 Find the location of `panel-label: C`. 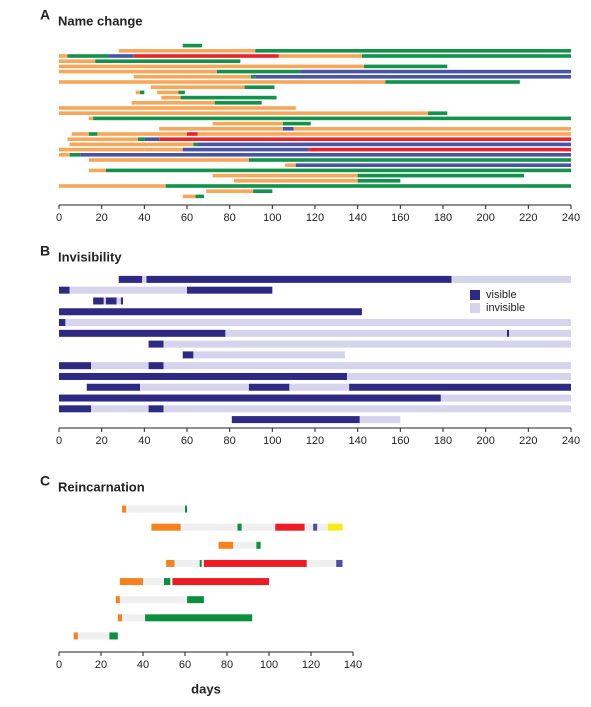

panel-label: C is located at coordinates (45, 481).